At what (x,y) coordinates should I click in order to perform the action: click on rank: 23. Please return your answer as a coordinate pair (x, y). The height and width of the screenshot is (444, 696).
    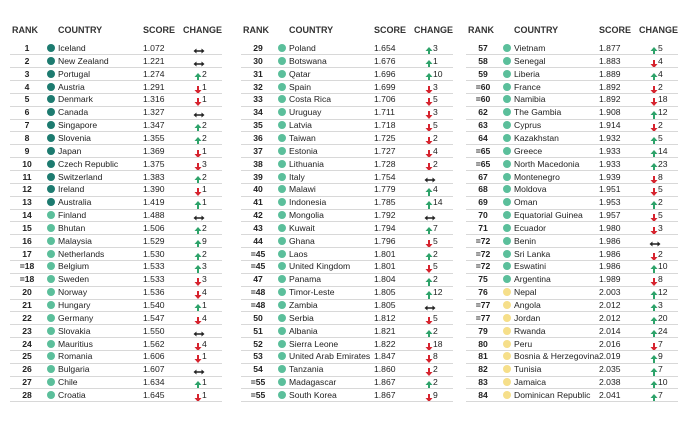
    Looking at the image, I should click on (27, 330).